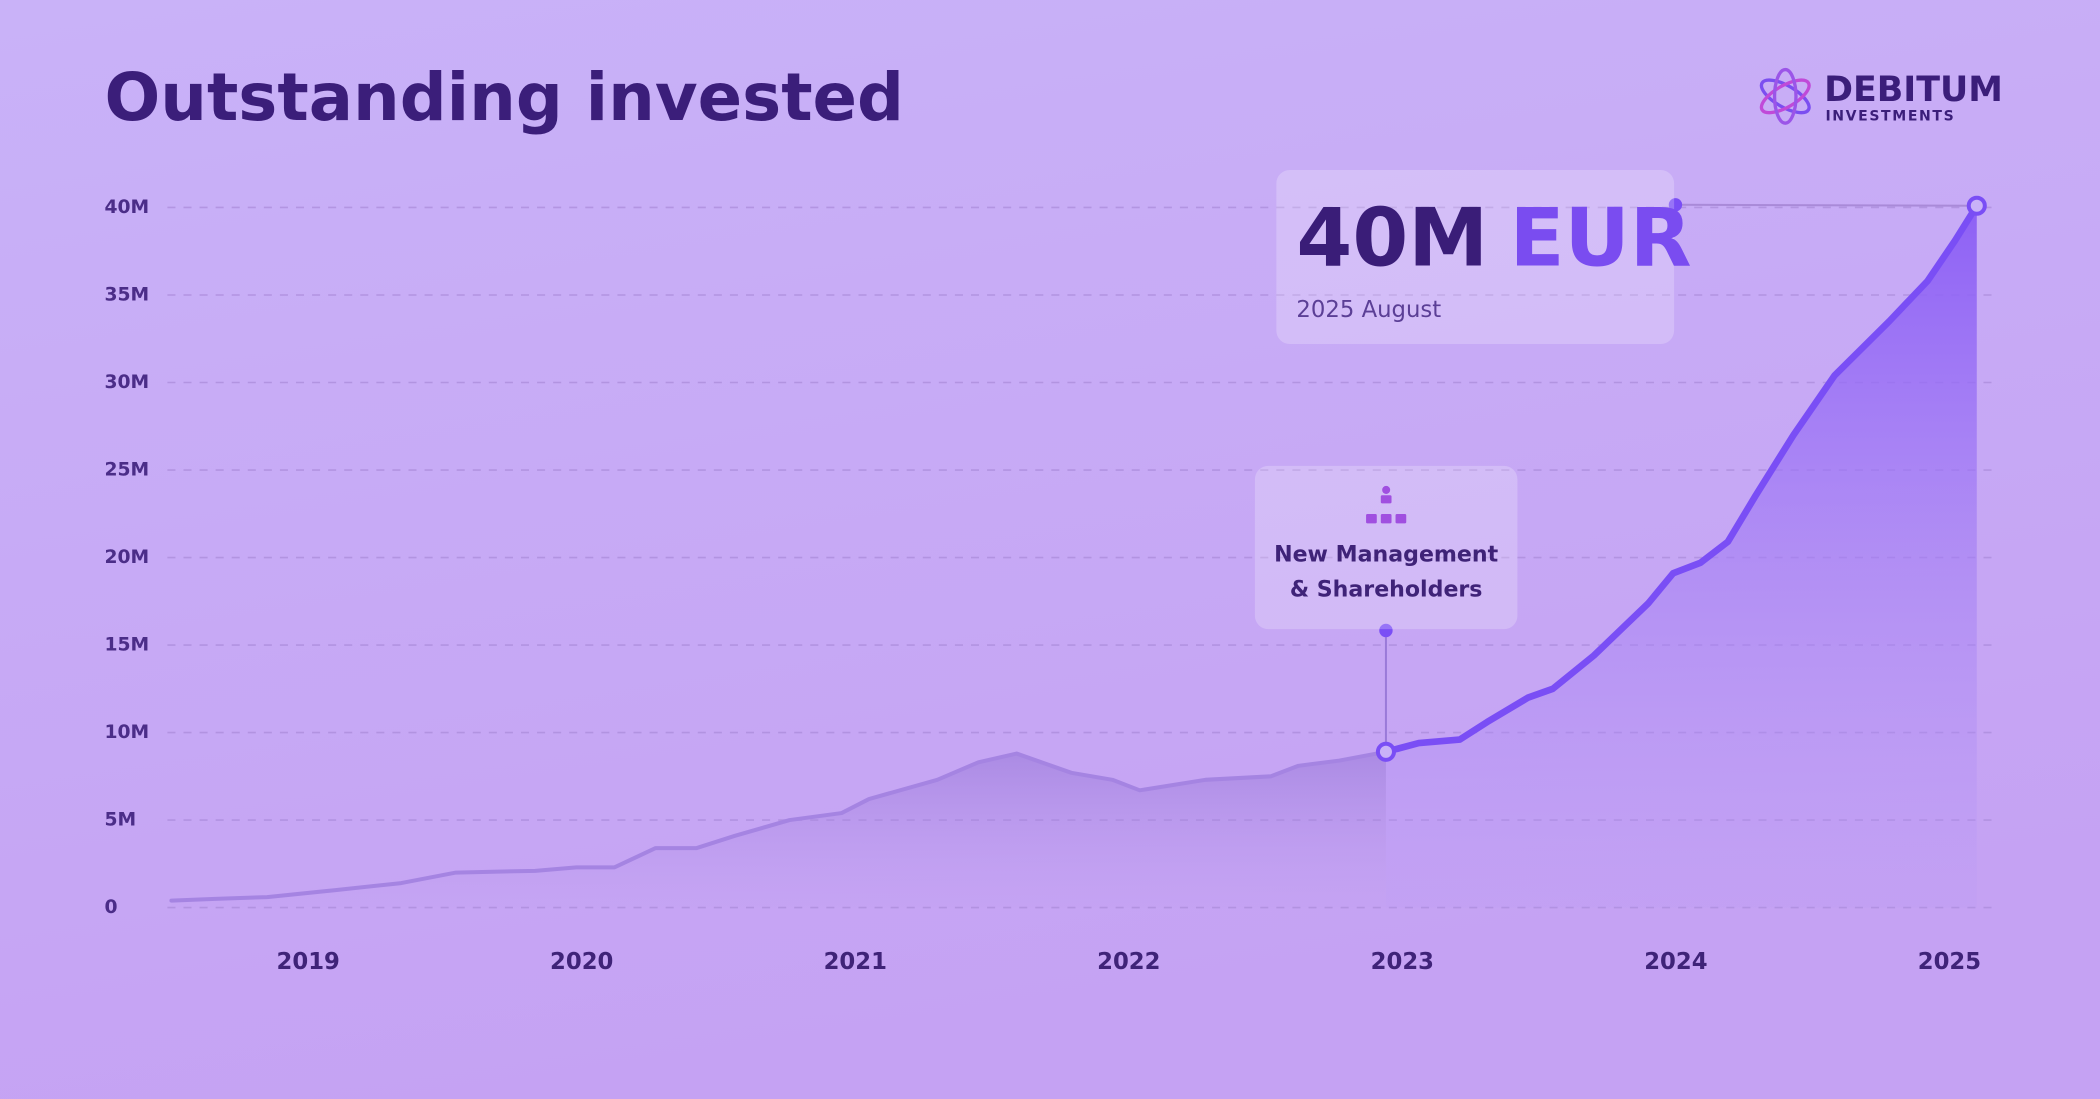  I want to click on total-value: 40M, so click(1392, 238).